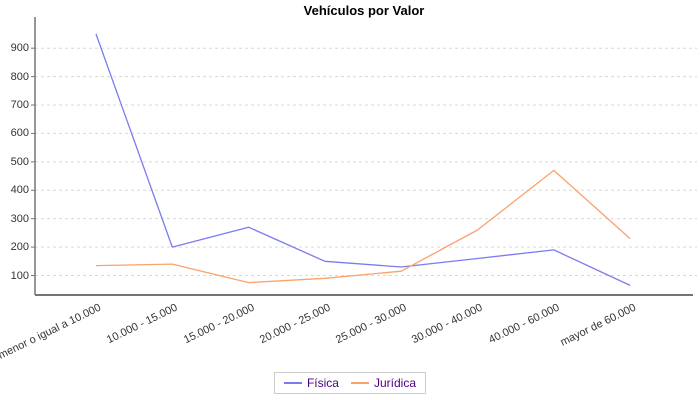  Describe the element at coordinates (19, 105) in the screenshot. I see `y-tick-label: 700` at that location.